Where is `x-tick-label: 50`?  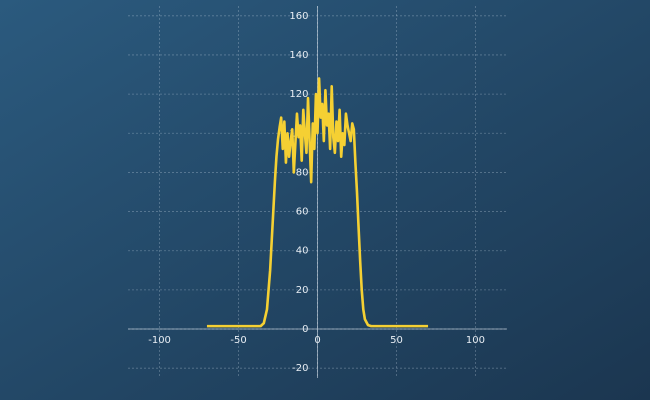
x-tick-label: 50 is located at coordinates (396, 340).